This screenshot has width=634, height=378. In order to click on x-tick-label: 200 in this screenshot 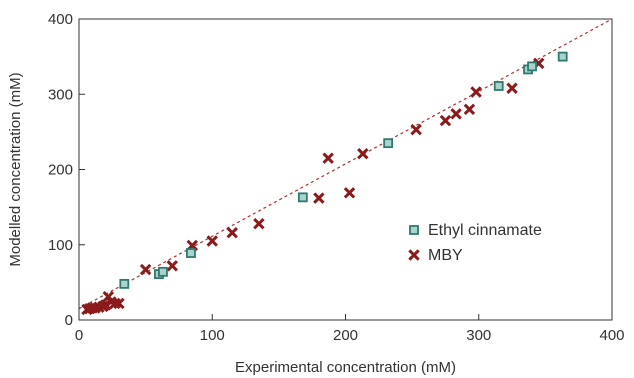, I will do `click(345, 335)`.